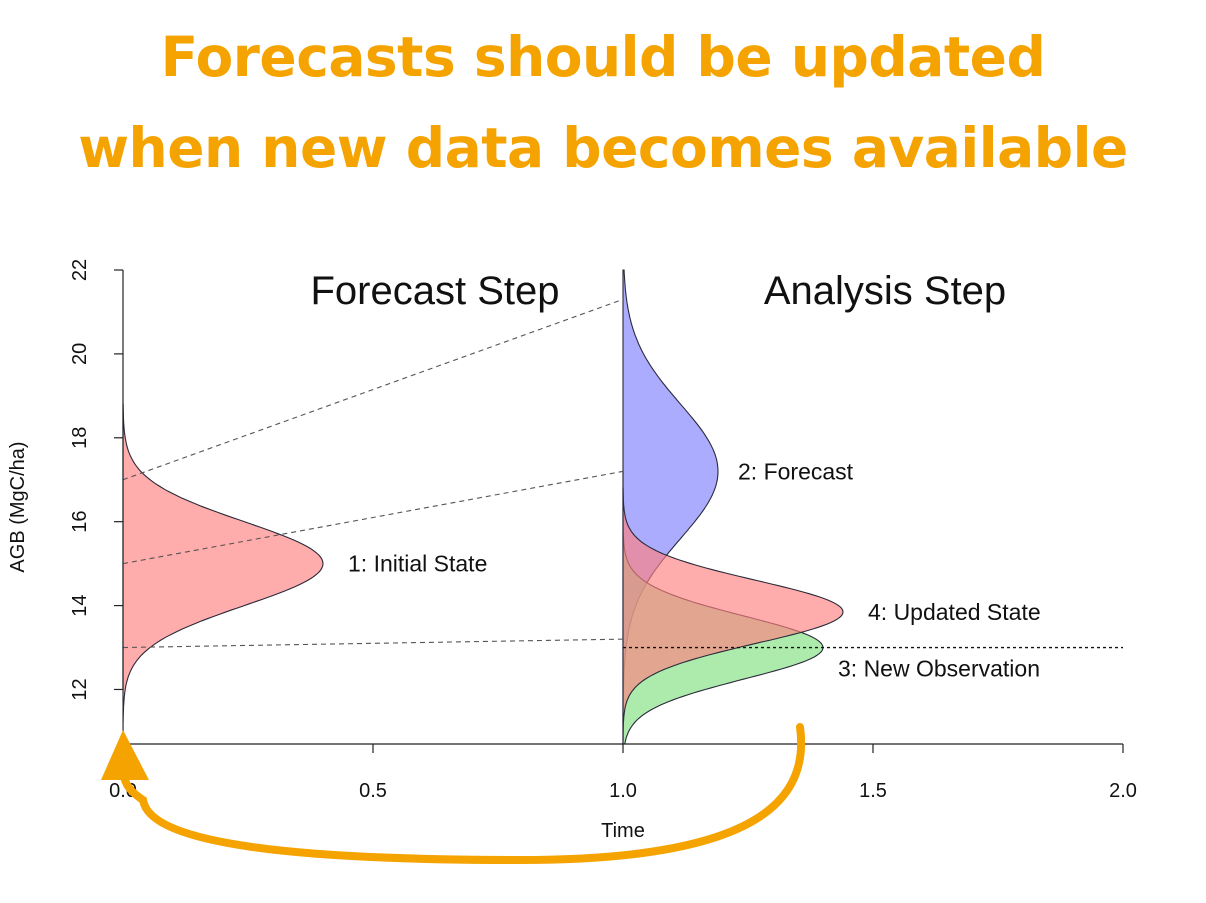 The width and height of the screenshot is (1206, 903). What do you see at coordinates (1123, 791) in the screenshot?
I see `x-tick-label: 2.0` at bounding box center [1123, 791].